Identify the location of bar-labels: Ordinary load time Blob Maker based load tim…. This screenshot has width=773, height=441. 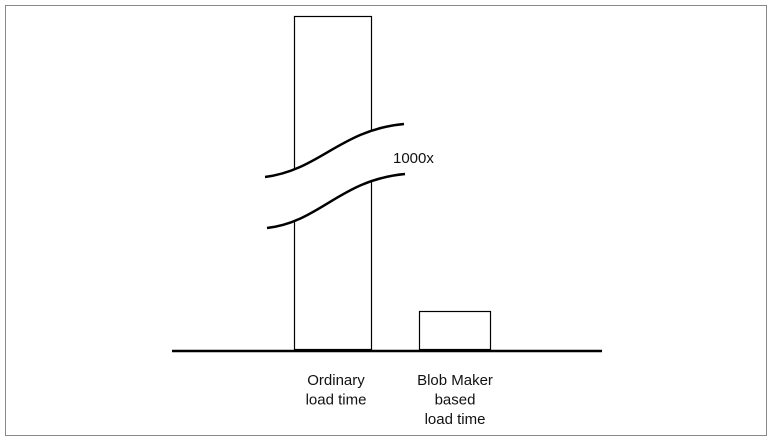
(399, 400).